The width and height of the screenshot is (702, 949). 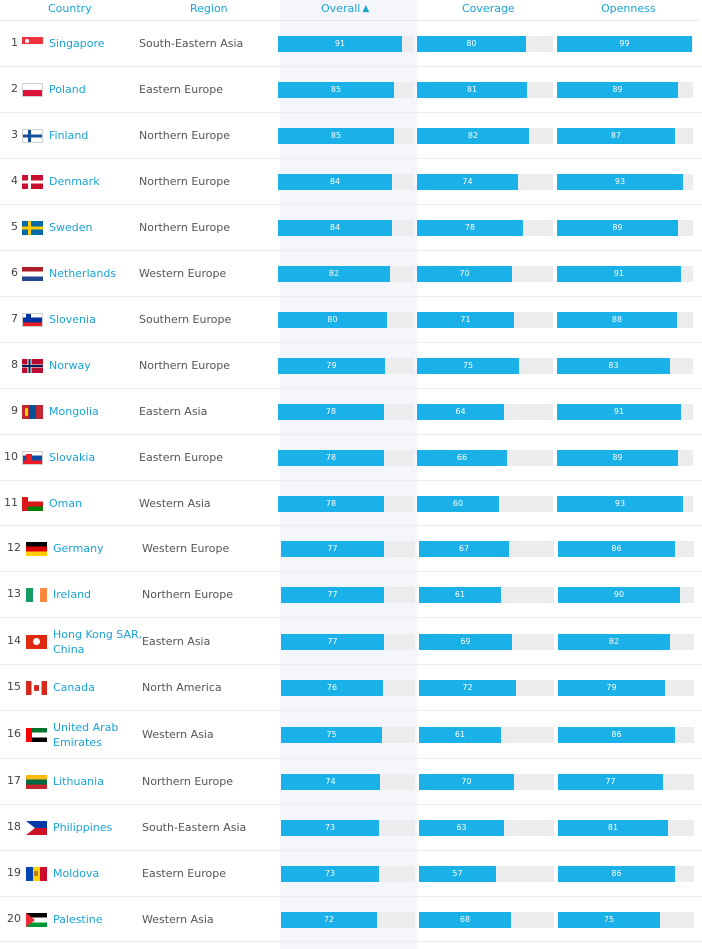 What do you see at coordinates (32, 274) in the screenshot?
I see `netherlands-flag-icon` at bounding box center [32, 274].